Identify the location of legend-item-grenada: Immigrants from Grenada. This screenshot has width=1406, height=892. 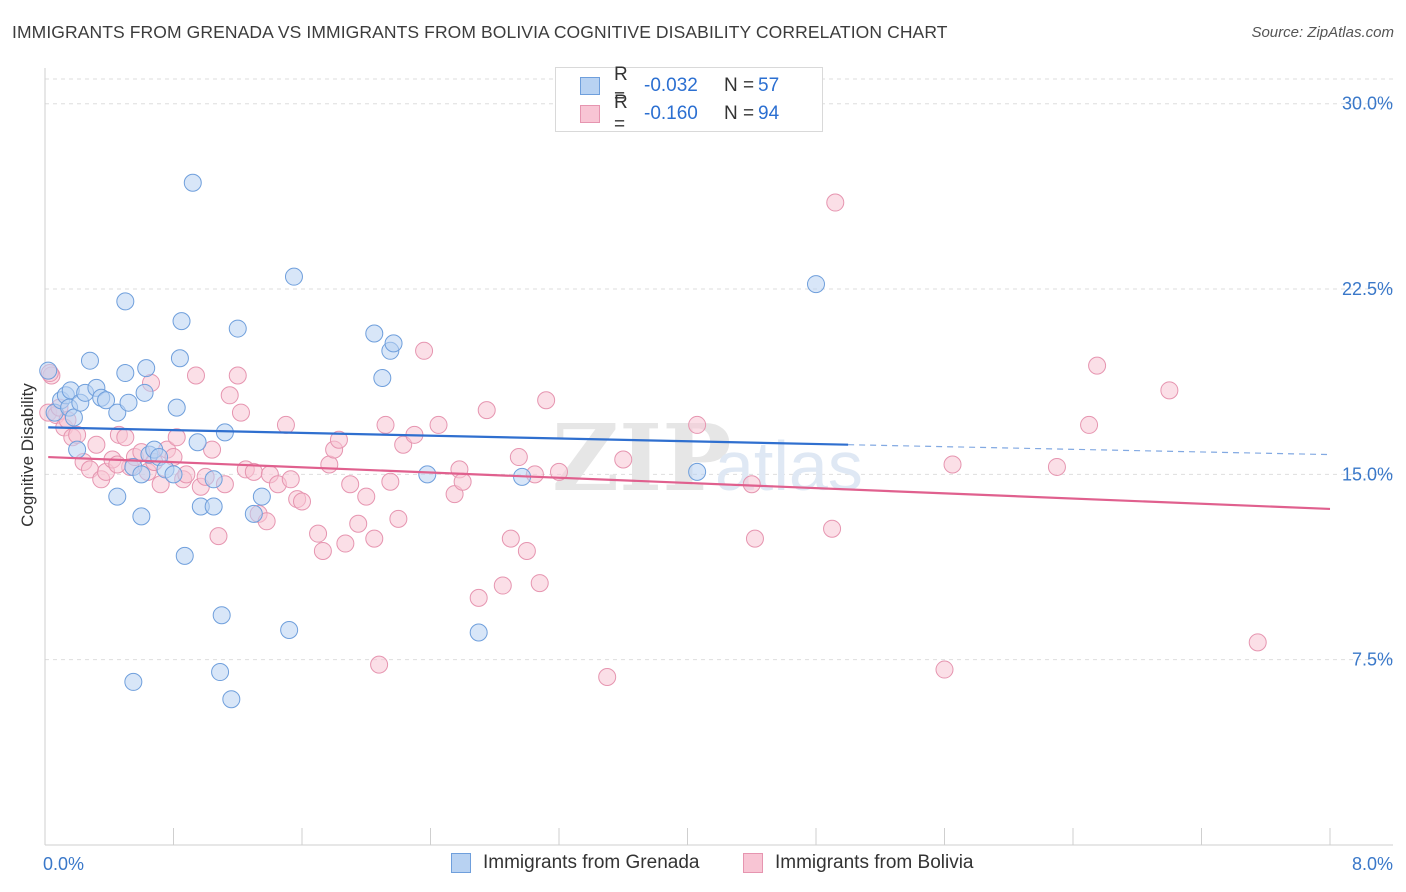
(575, 863).